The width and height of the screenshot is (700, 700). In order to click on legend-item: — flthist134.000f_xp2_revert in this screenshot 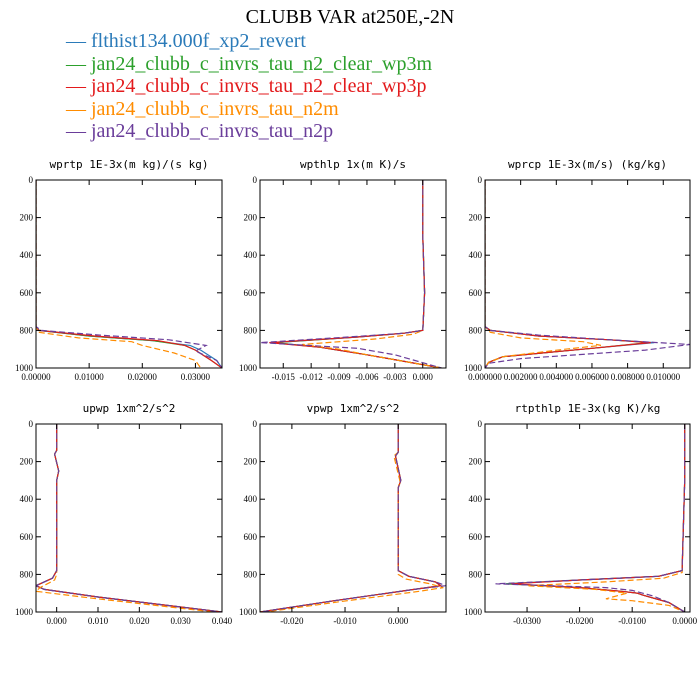, I will do `click(249, 41)`.